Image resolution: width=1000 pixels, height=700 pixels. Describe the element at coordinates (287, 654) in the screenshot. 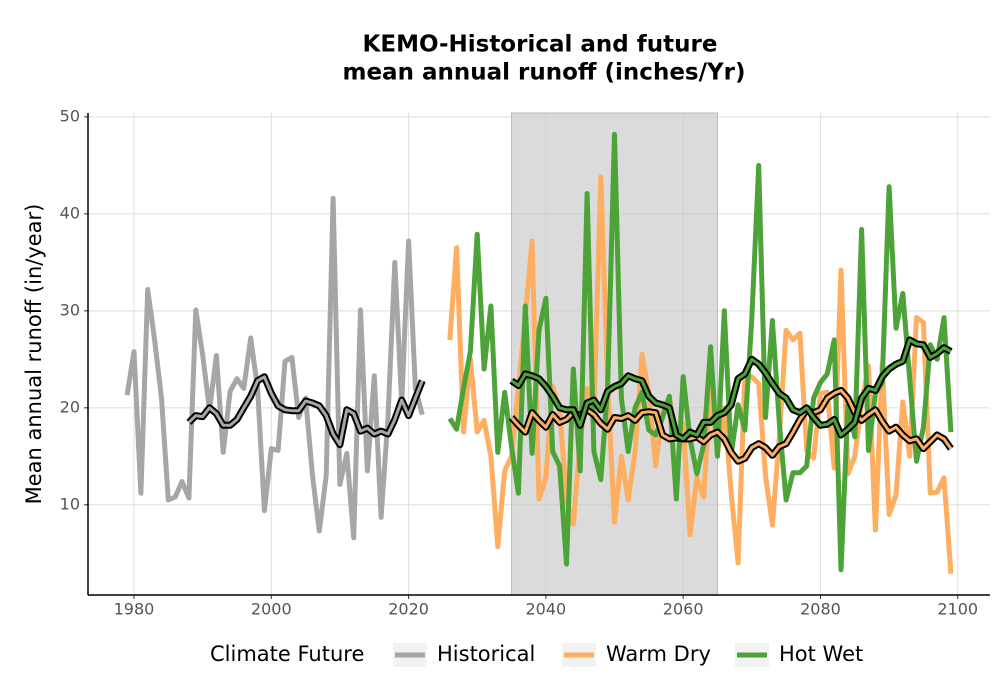

I see `legend-title: Climate Future` at that location.